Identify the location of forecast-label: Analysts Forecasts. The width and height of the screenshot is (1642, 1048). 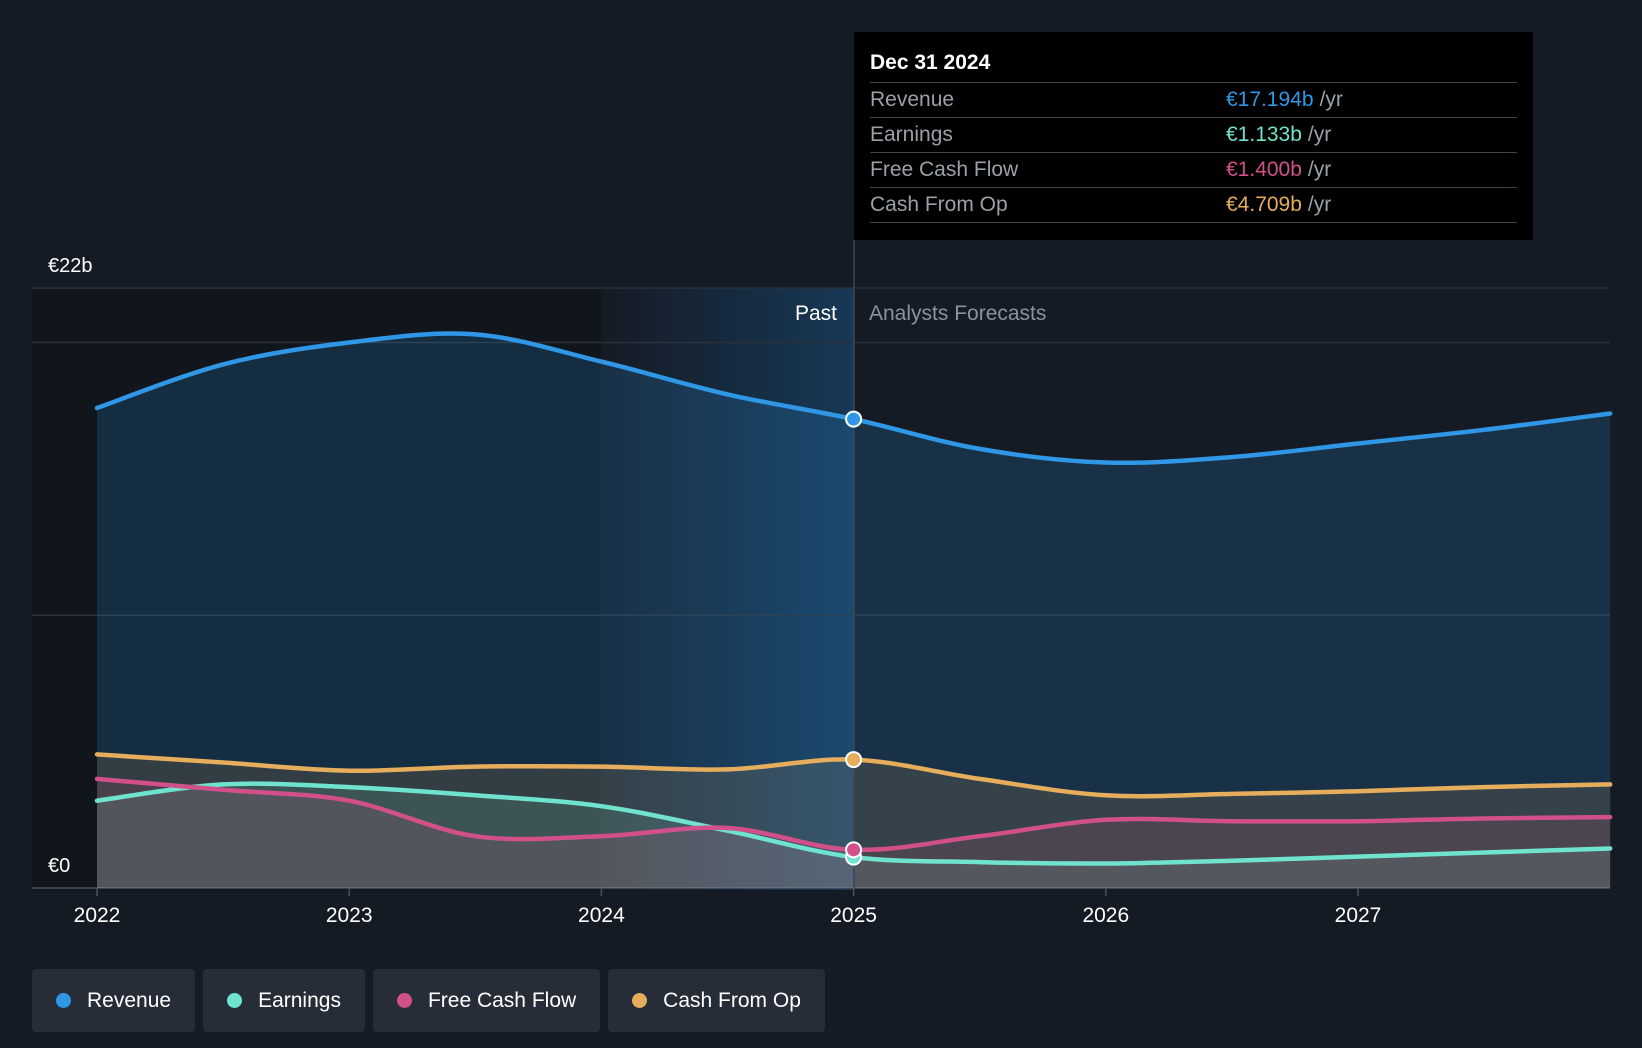
(957, 313).